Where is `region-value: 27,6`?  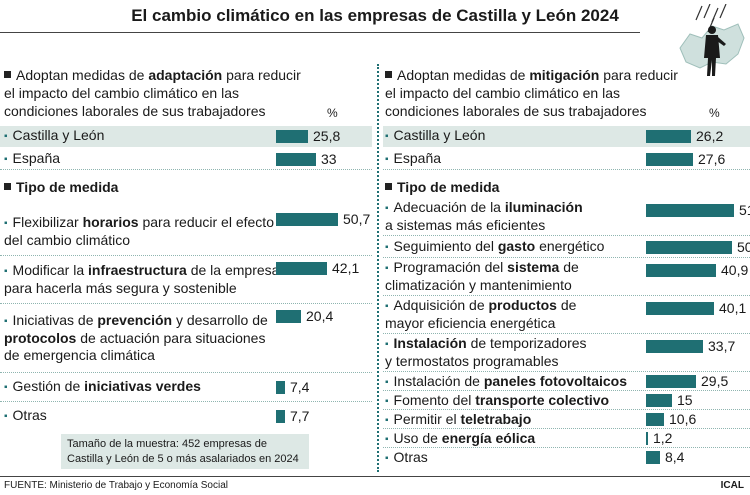 region-value: 27,6 is located at coordinates (712, 159).